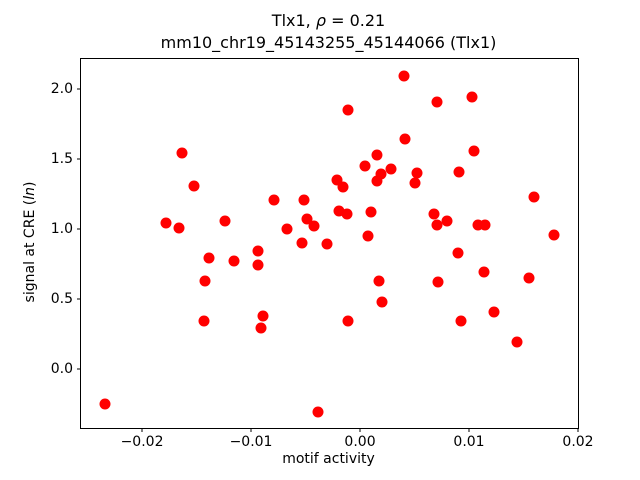 The image size is (640, 480). What do you see at coordinates (61, 369) in the screenshot?
I see `y-tick-label: 0.0` at bounding box center [61, 369].